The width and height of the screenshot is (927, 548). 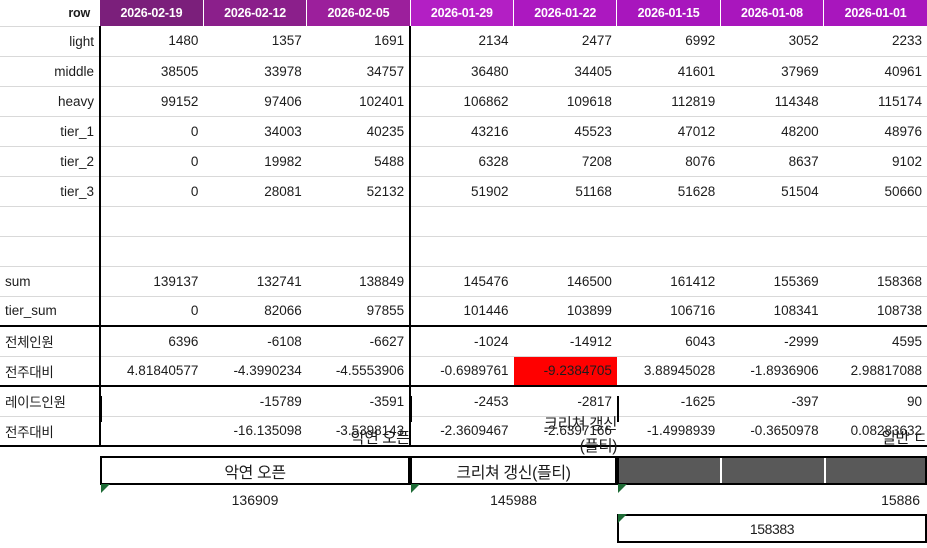 I want to click on table-cell: 145476, so click(x=461, y=281).